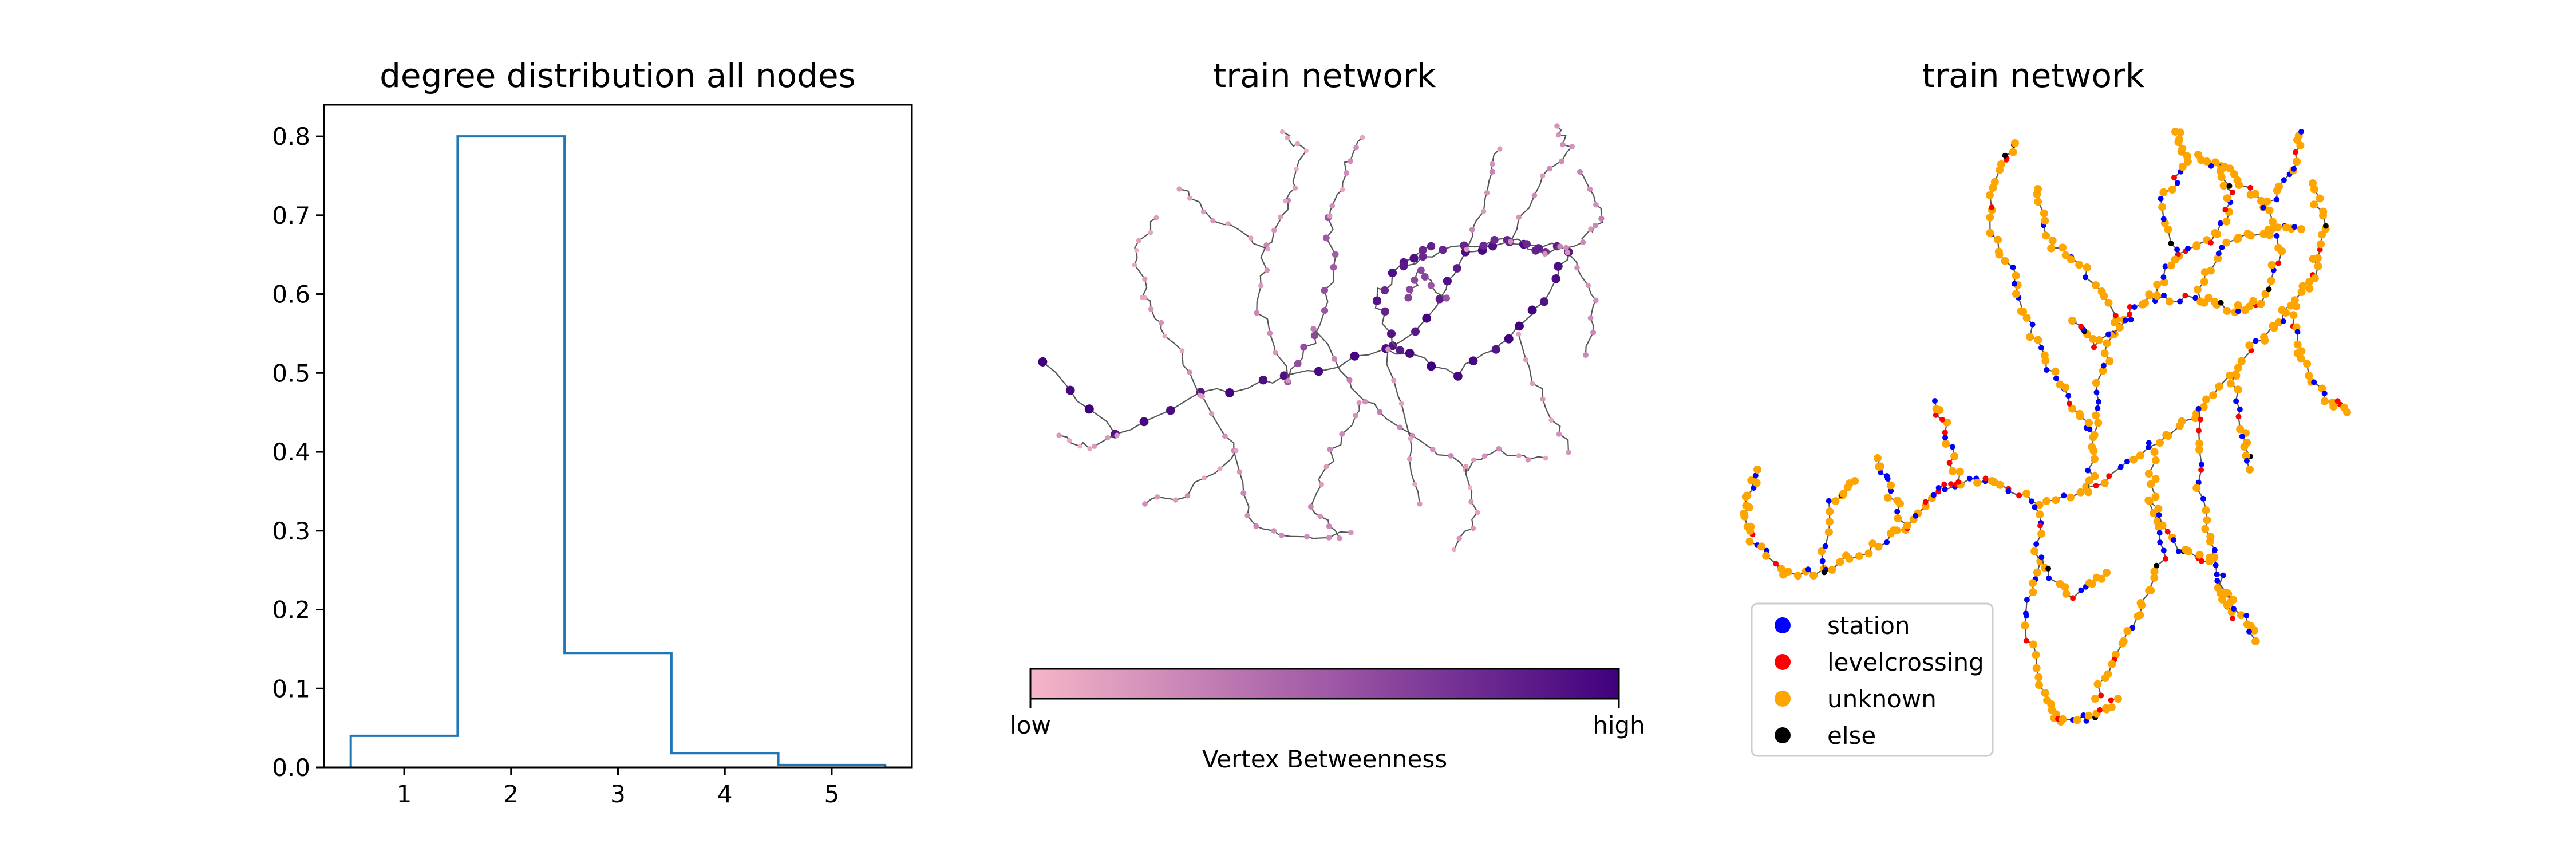 This screenshot has width=2576, height=859. What do you see at coordinates (725, 794) in the screenshot?
I see `x-tick-label: 4` at bounding box center [725, 794].